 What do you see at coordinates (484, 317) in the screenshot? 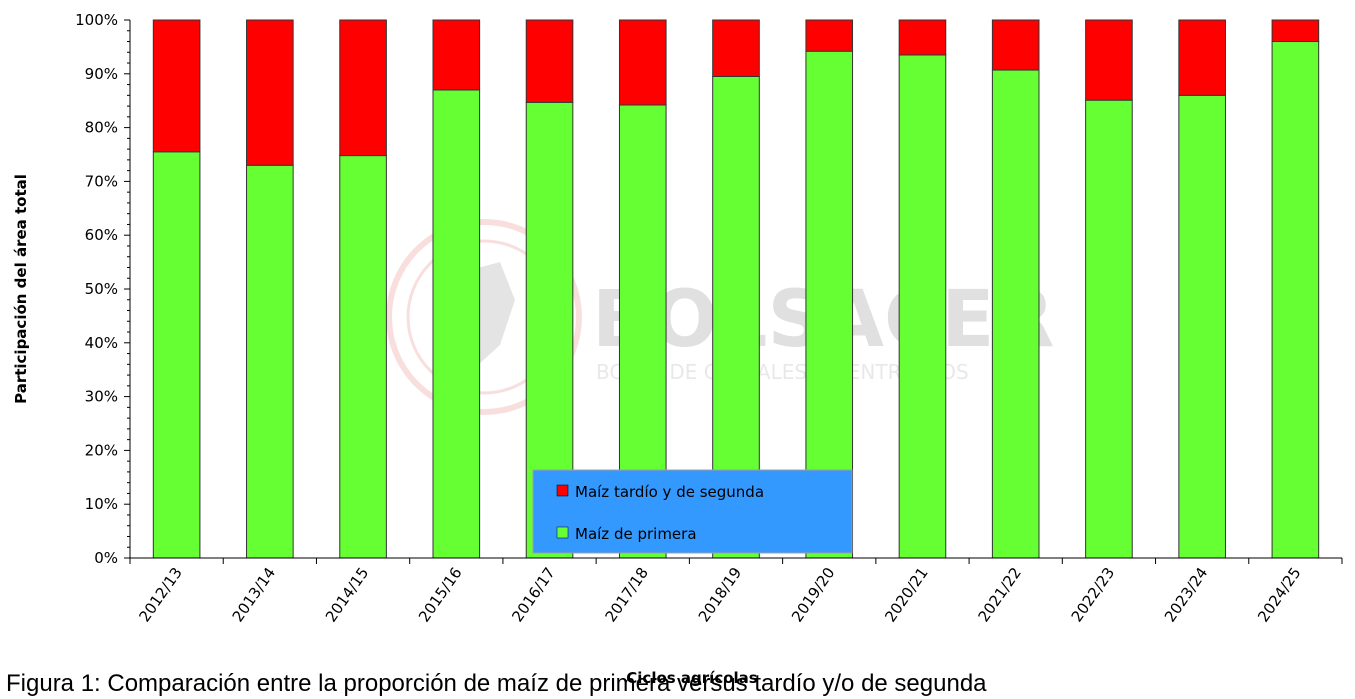
I see `watermark-seal` at bounding box center [484, 317].